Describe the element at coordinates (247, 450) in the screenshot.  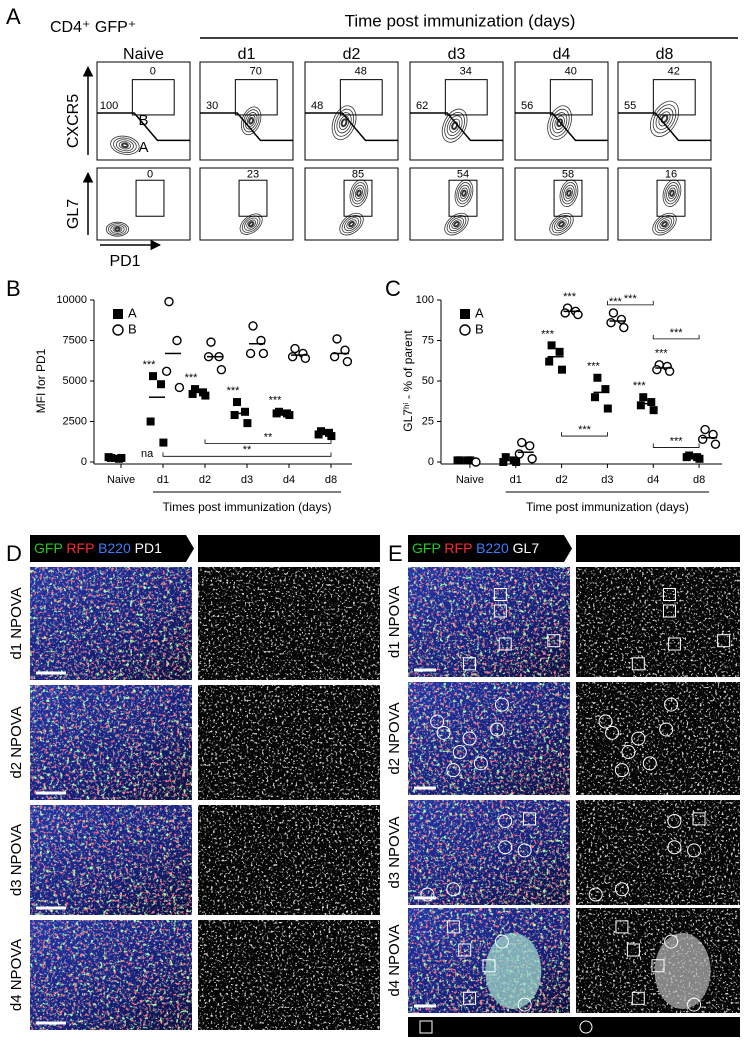
I see `bracket-label: **` at that location.